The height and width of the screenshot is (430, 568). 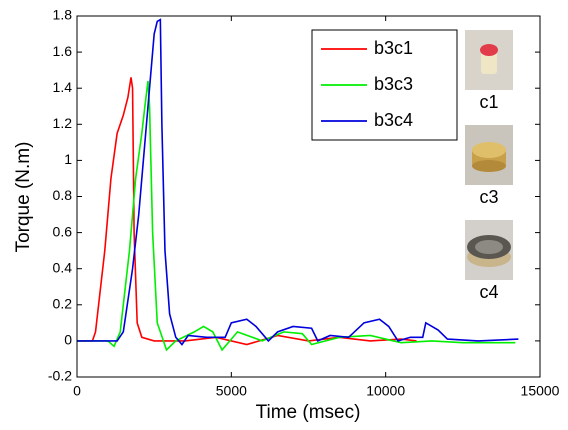 I want to click on x-axis-label: Time (msec), so click(x=308, y=412).